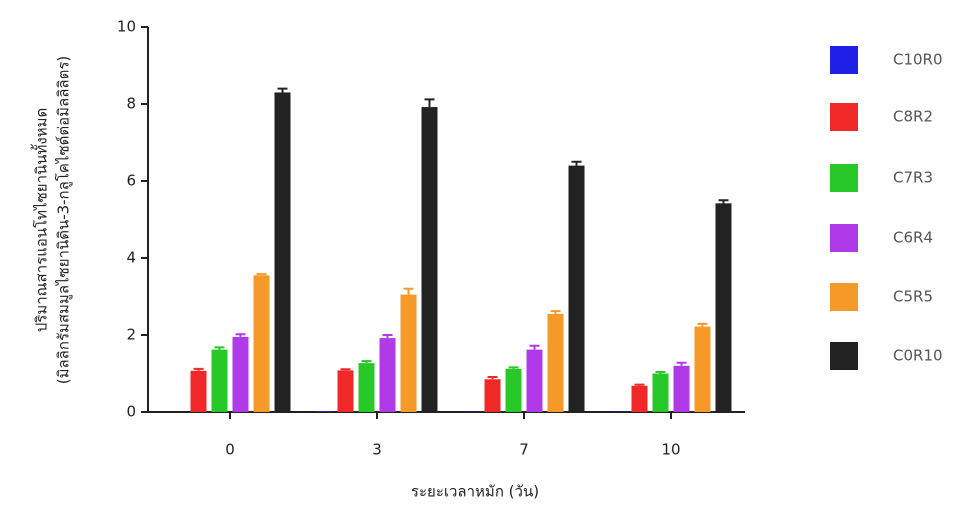 This screenshot has height=510, width=954. I want to click on x-tick-label: 7, so click(524, 450).